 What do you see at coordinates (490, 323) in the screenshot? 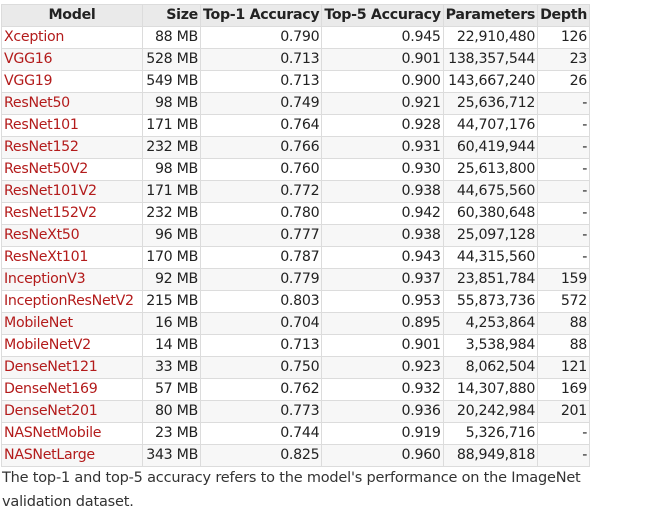
I see `parameters-cell: 4,253,864` at bounding box center [490, 323].